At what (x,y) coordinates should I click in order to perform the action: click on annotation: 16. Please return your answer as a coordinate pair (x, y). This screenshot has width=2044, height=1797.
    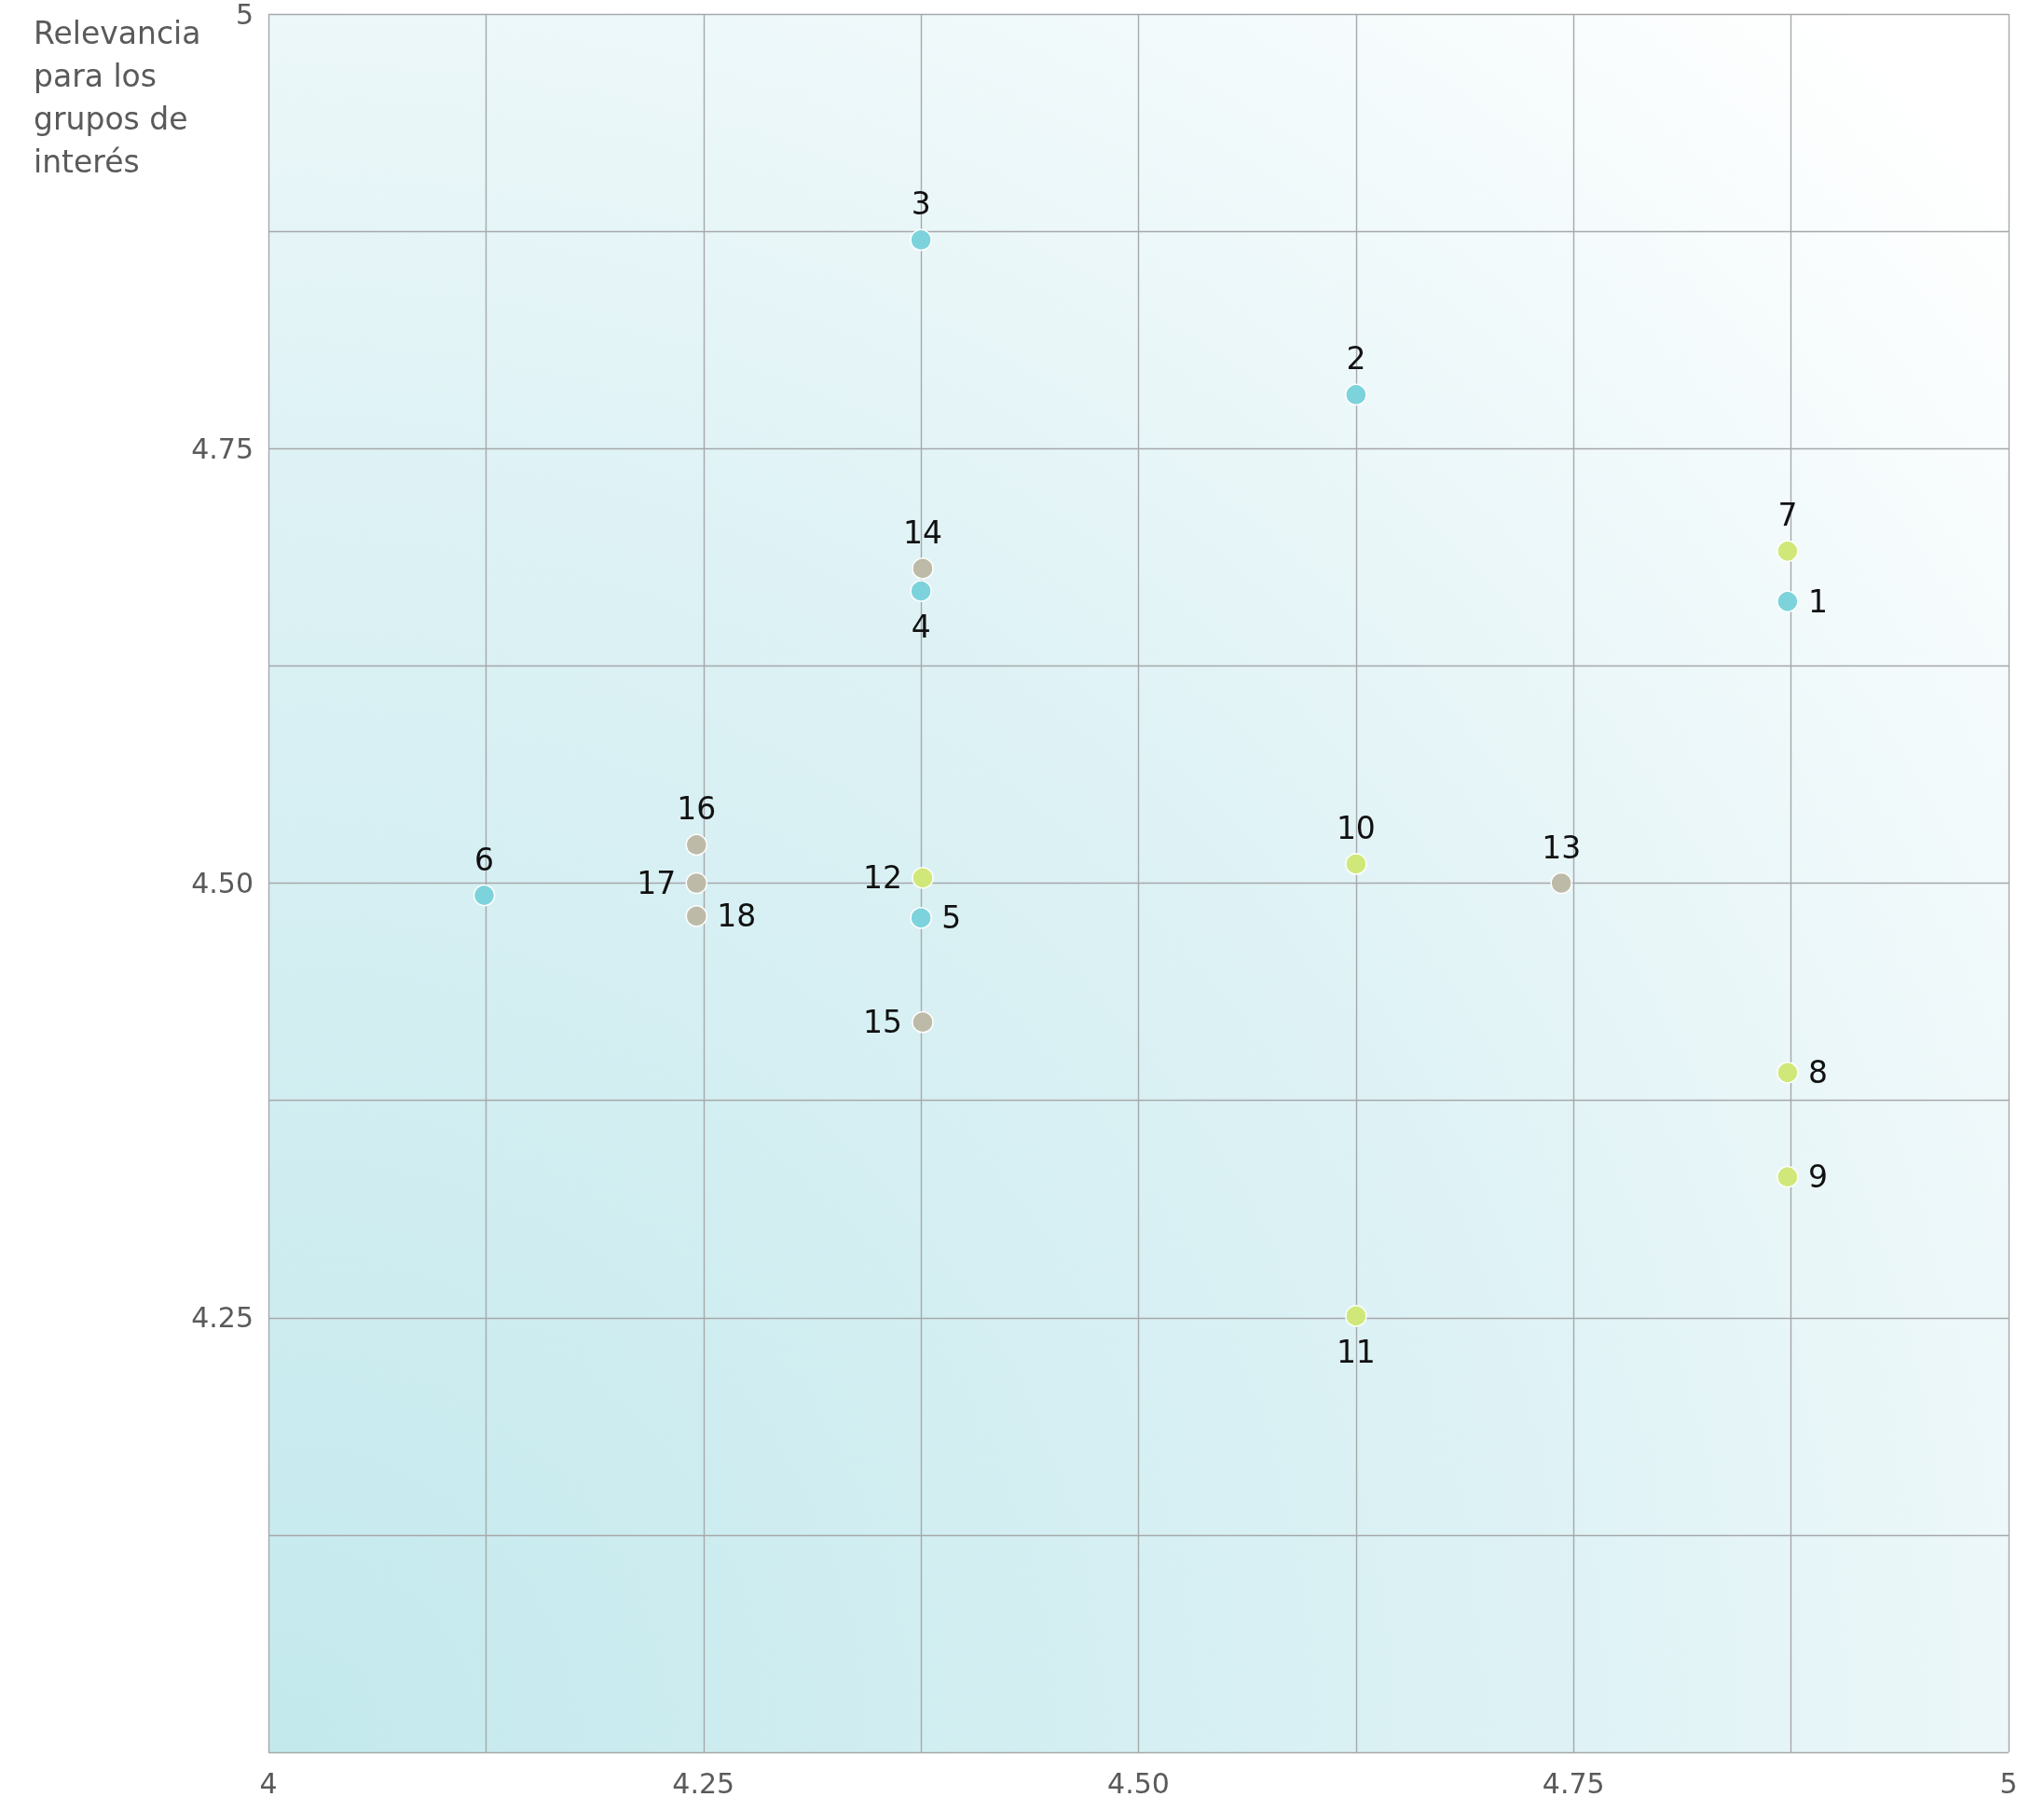
    Looking at the image, I should click on (697, 809).